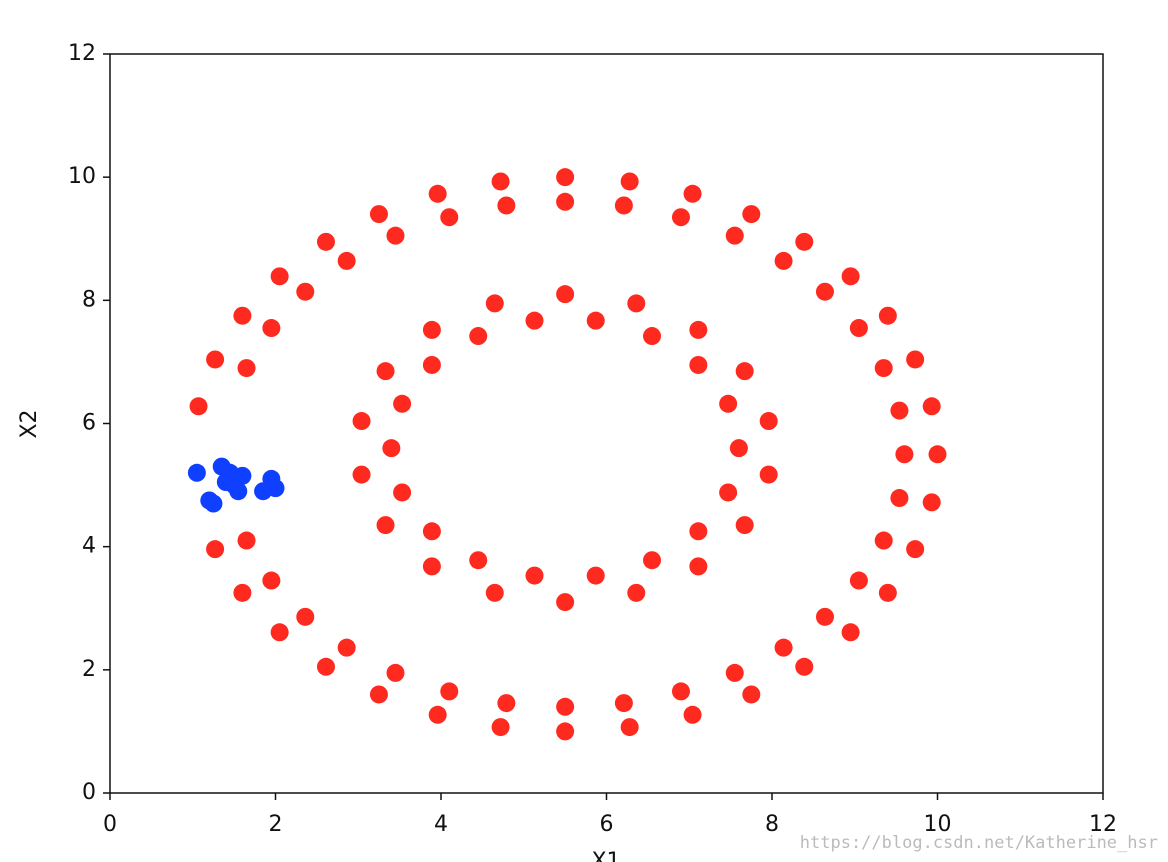  I want to click on y-tick-label: 0, so click(89, 792).